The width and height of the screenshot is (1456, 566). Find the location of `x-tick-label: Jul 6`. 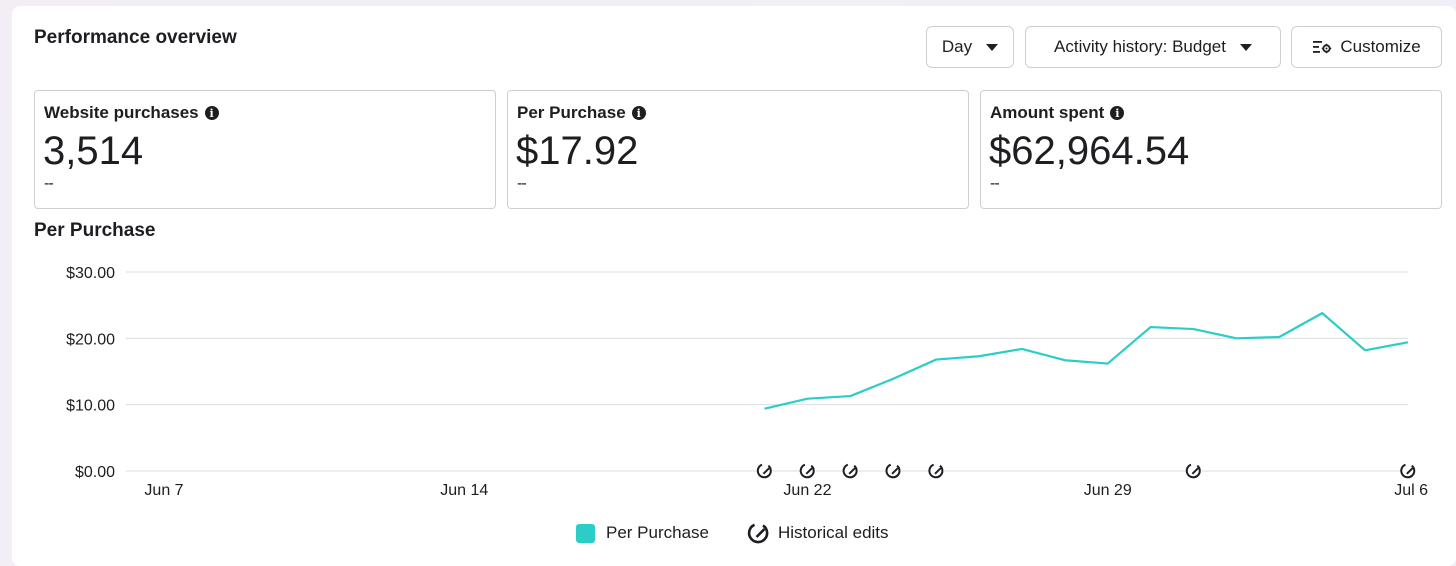

x-tick-label: Jul 6 is located at coordinates (1411, 490).